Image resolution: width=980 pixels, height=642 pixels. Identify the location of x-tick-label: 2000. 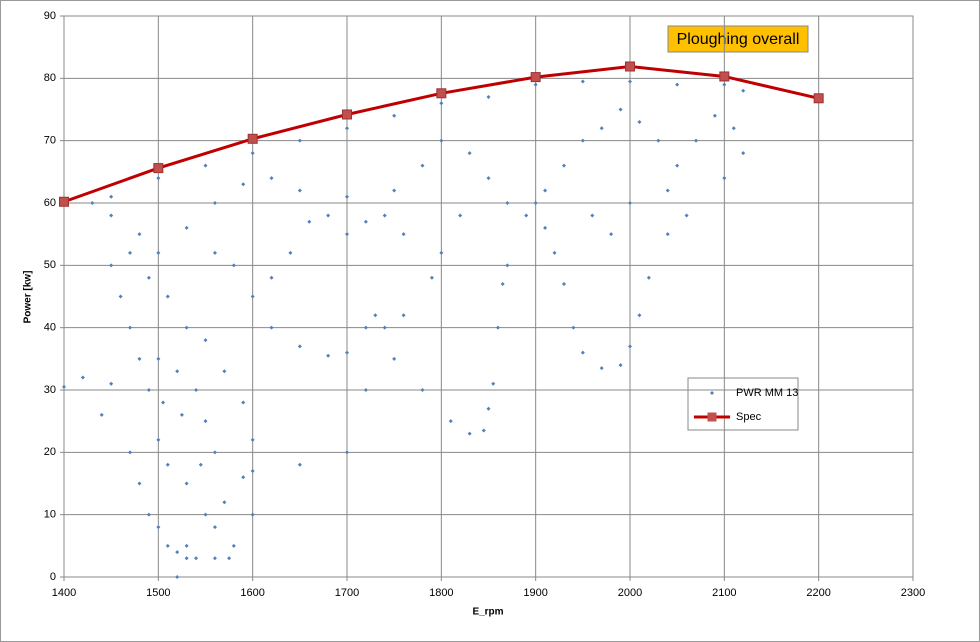
(630, 593).